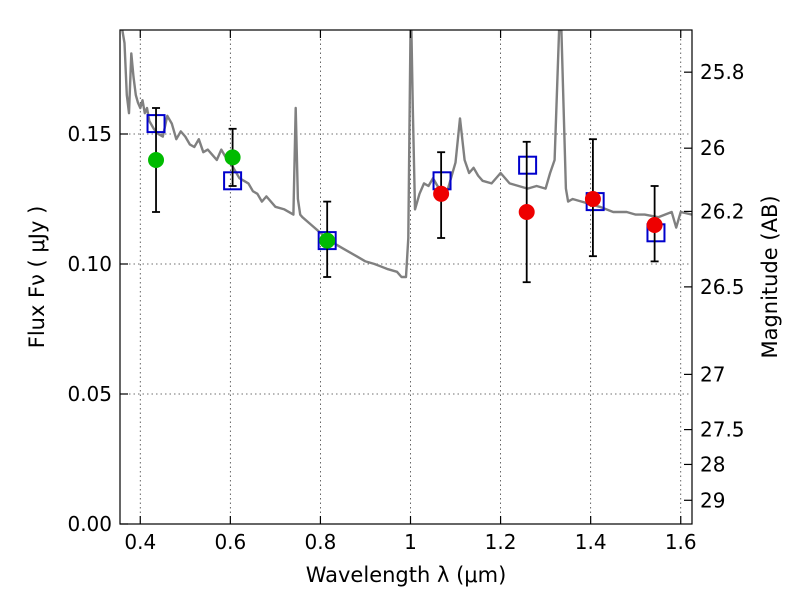  What do you see at coordinates (770, 276) in the screenshot?
I see `y2-axis-title: Magnitude (AB)` at bounding box center [770, 276].